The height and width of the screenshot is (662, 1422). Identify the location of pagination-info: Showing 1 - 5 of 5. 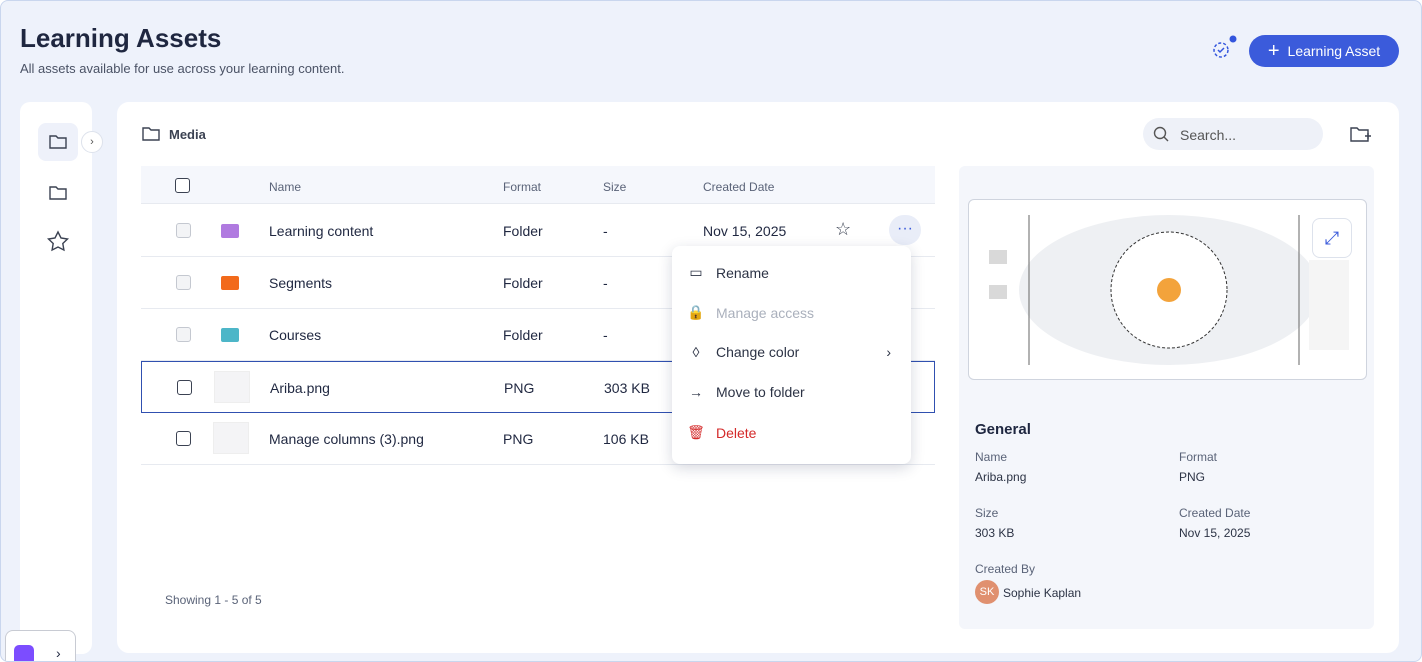
(213, 600).